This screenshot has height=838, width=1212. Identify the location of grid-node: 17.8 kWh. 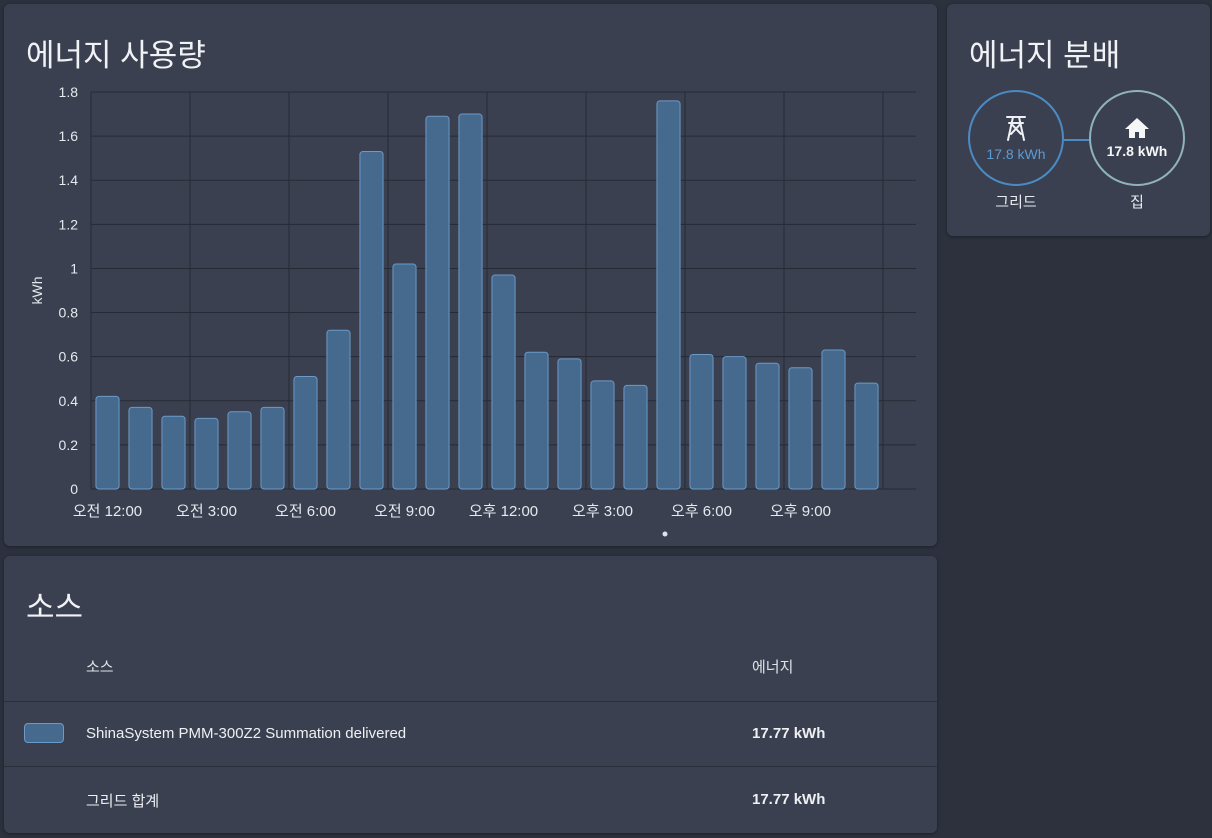
(1016, 138).